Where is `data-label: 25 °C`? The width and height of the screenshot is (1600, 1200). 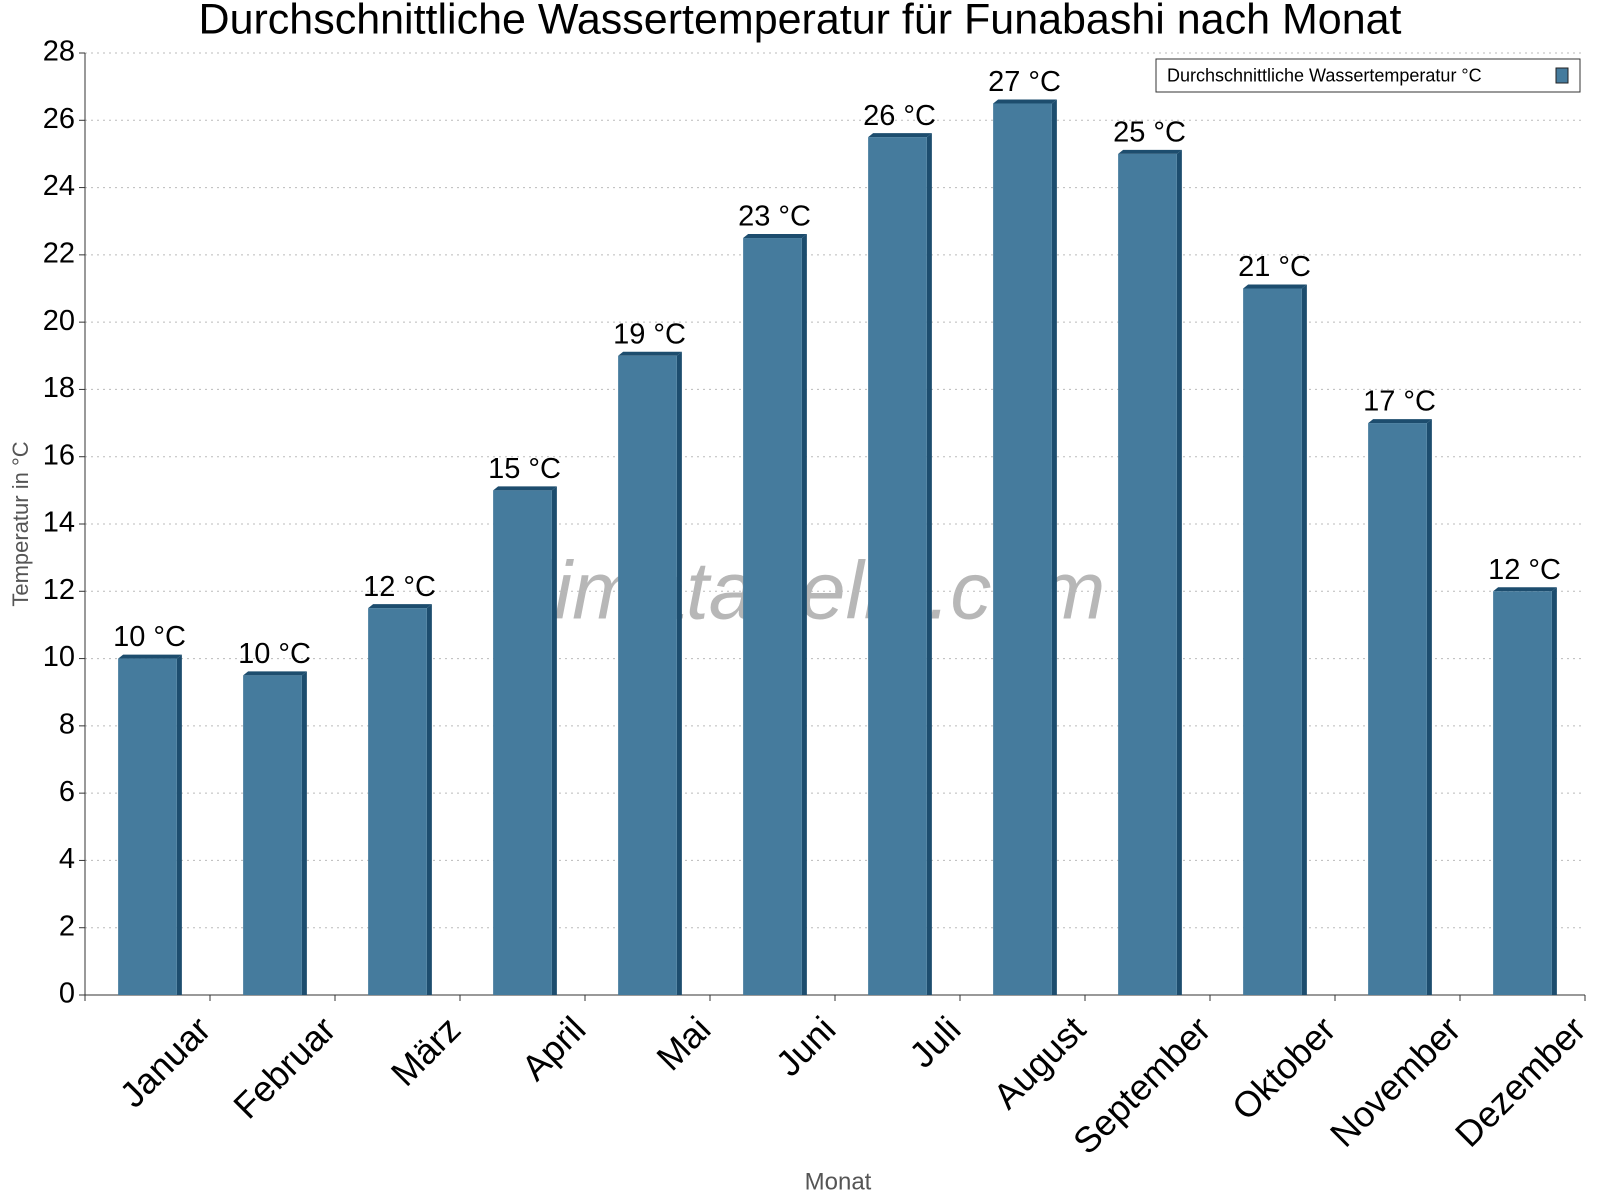
data-label: 25 °C is located at coordinates (1149, 133).